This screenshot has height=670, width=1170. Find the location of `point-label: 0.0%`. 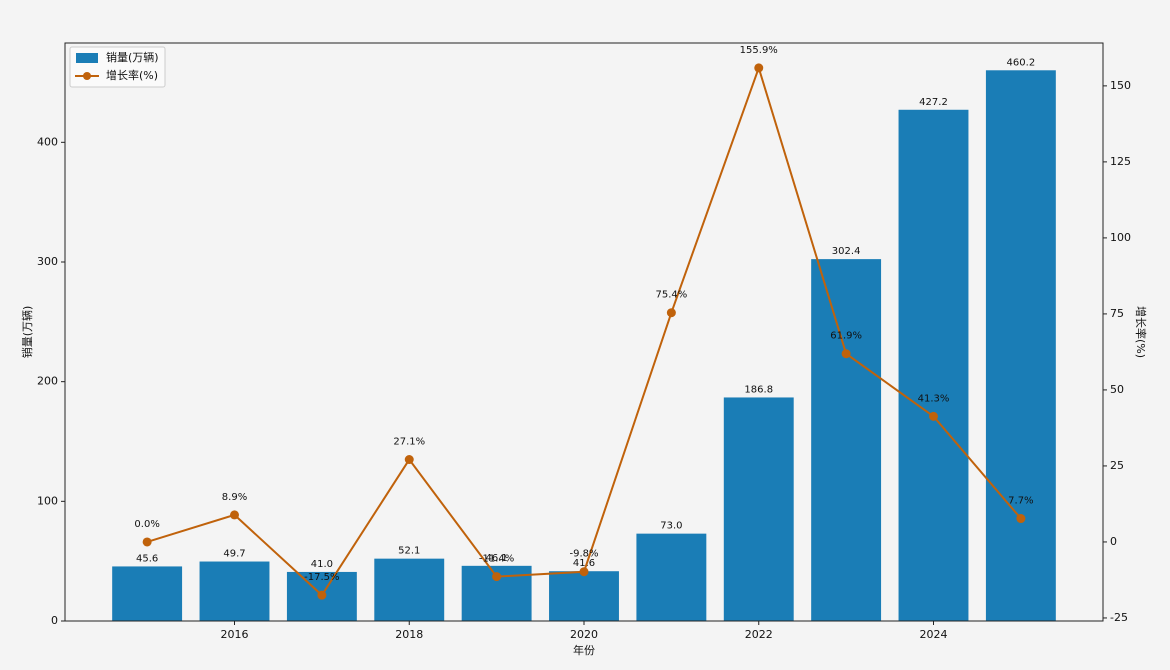

point-label: 0.0% is located at coordinates (146, 524).